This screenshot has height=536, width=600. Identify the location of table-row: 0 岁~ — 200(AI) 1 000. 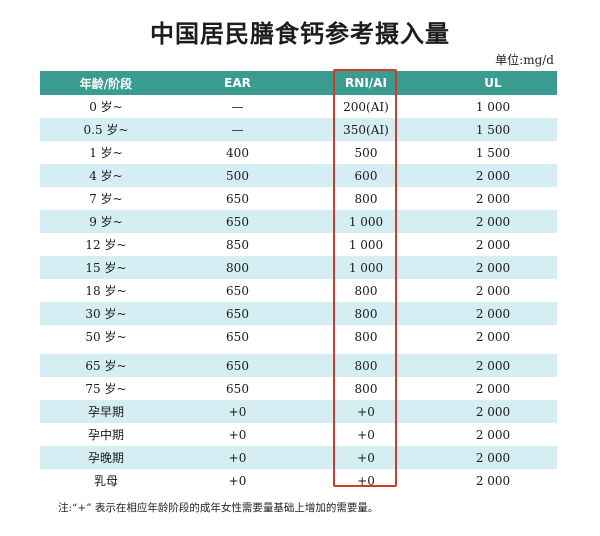
(298, 106).